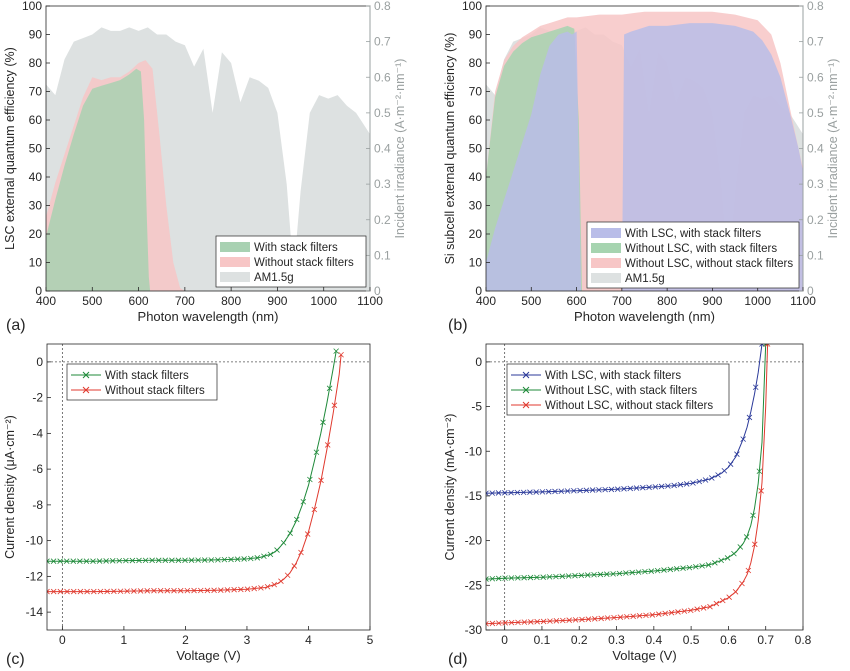 This screenshot has height=671, width=850. What do you see at coordinates (526, 390) in the screenshot?
I see `legend-marker` at bounding box center [526, 390].